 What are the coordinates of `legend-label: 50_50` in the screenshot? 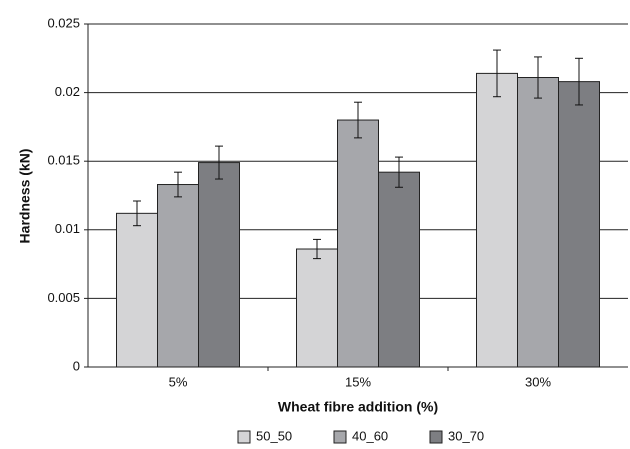 It's located at (274, 435).